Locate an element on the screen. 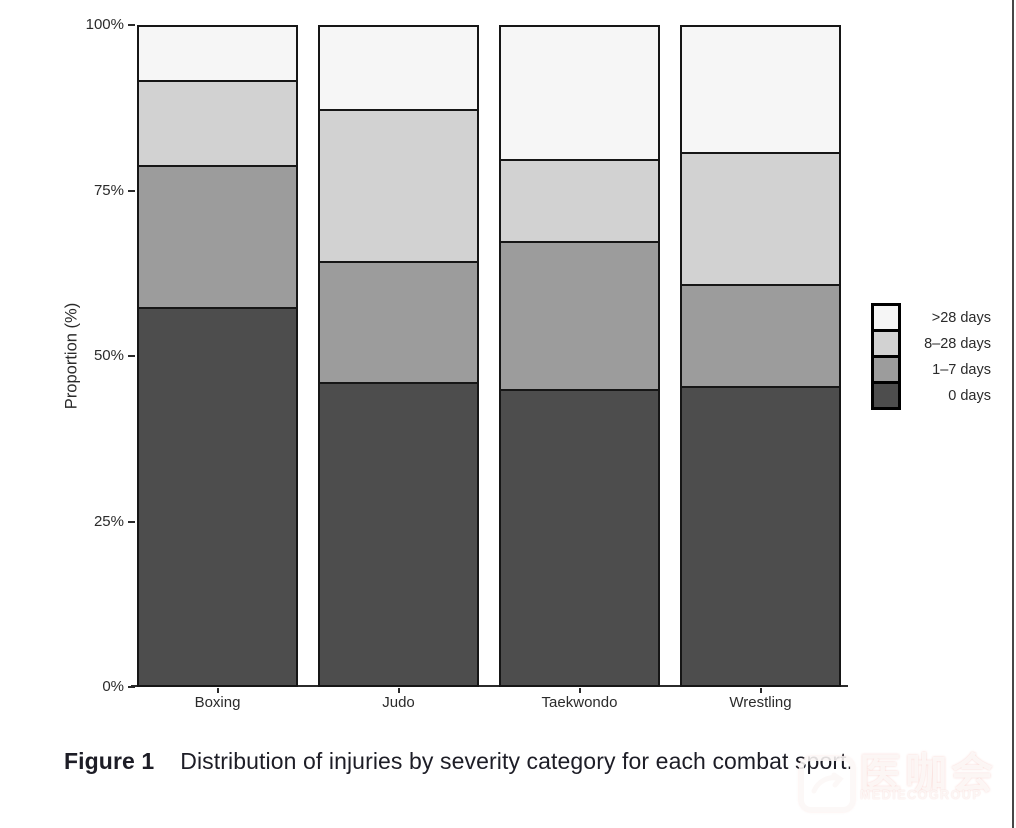 This screenshot has height=828, width=1016. bar-taekwondo is located at coordinates (579, 356).